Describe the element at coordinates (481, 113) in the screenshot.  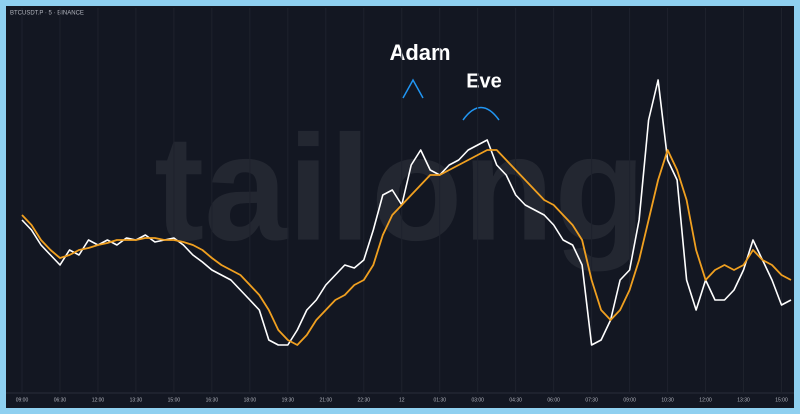
I see `annotation-arc` at that location.